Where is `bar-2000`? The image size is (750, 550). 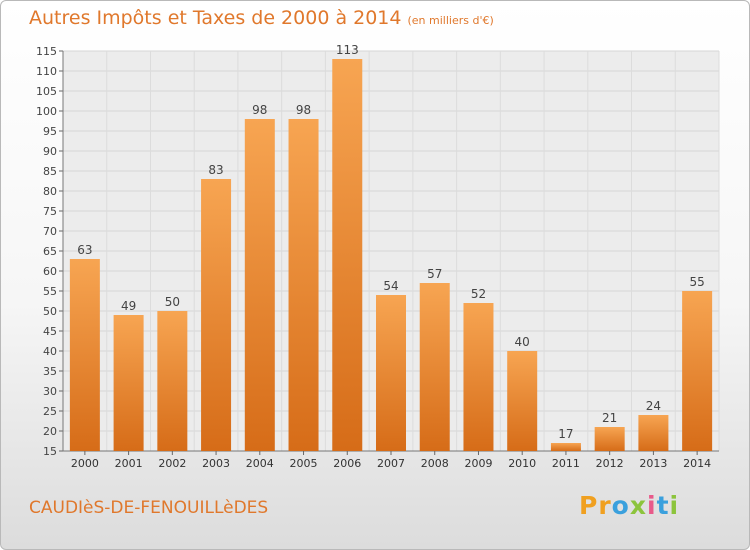
bar-2000 is located at coordinates (84, 355).